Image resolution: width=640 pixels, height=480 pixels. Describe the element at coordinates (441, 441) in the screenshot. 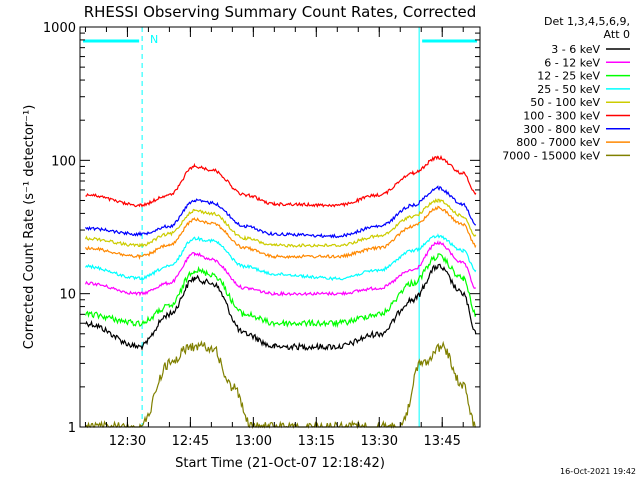

I see `x-tick-label: 13:45` at that location.